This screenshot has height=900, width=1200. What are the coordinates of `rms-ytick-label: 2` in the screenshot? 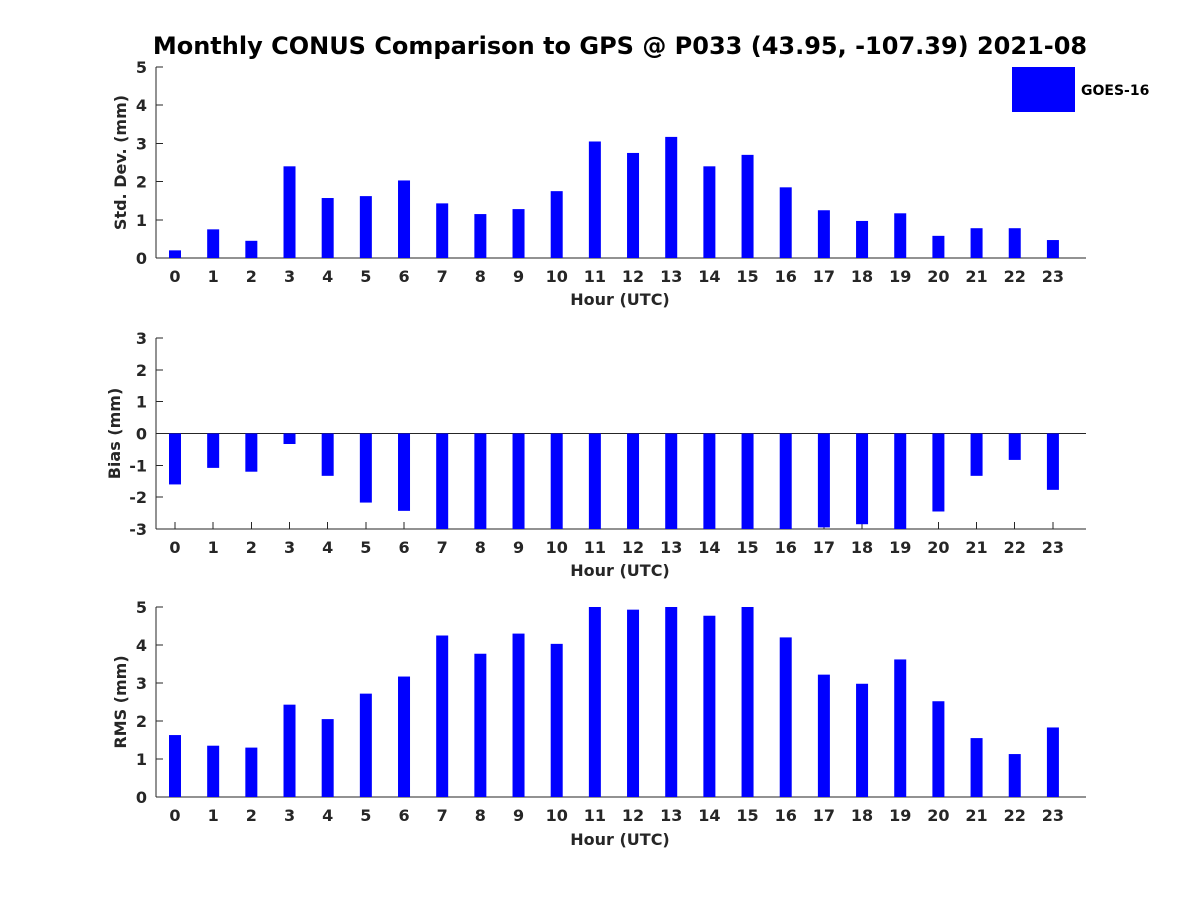 It's located at (141, 721).